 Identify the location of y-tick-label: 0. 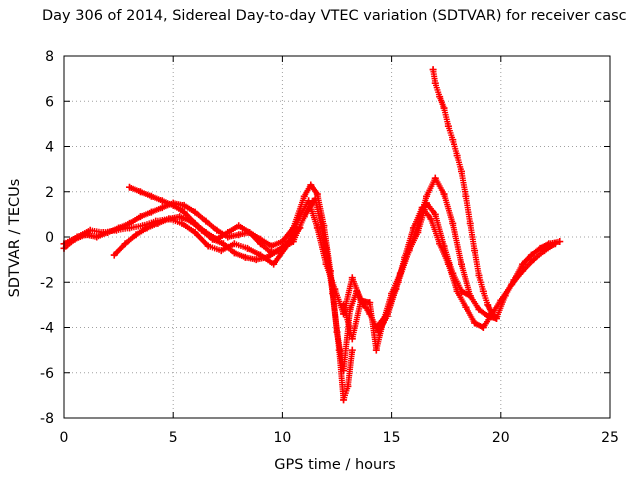
(49, 238).